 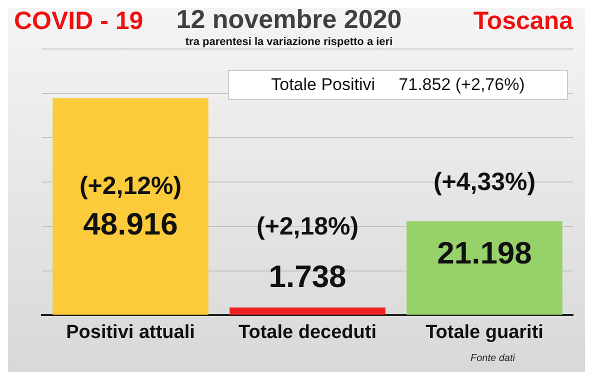 I want to click on text: Toscana, so click(x=523, y=20).